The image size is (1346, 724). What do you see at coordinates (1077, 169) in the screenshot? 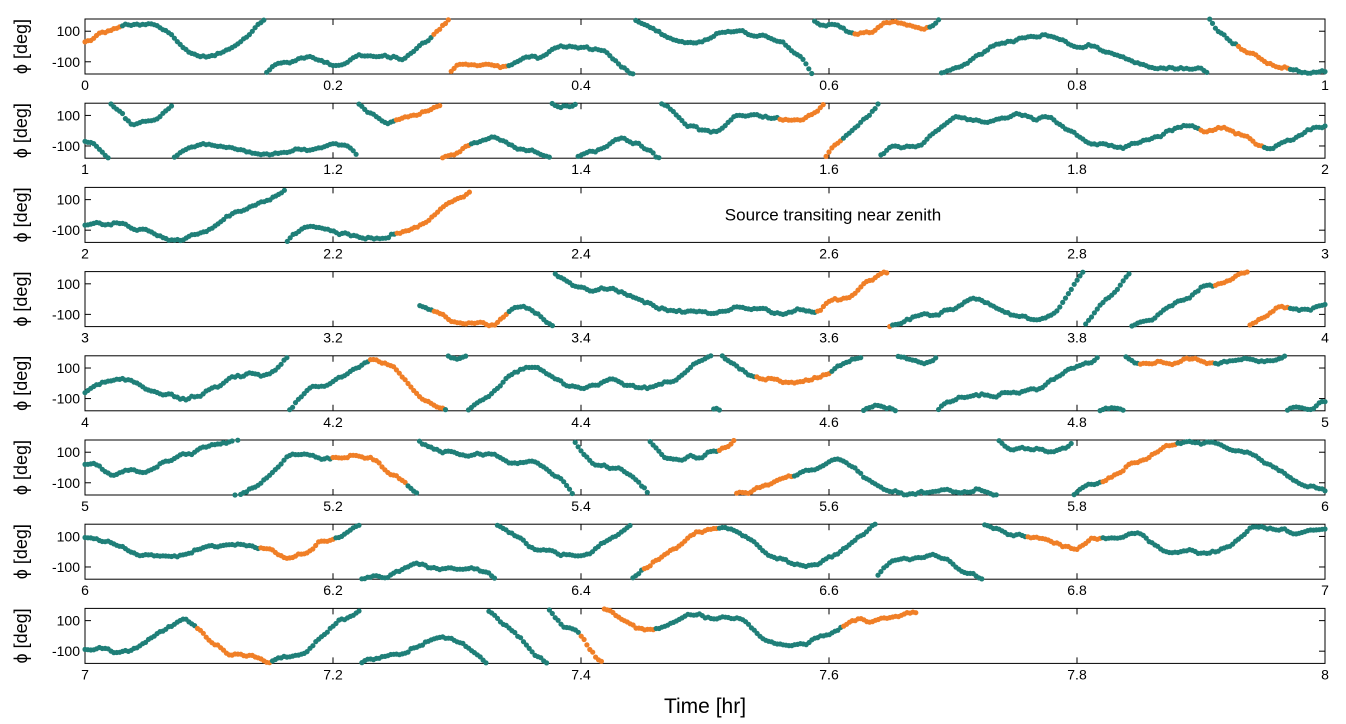
I see `x-tick-label: 1.8` at bounding box center [1077, 169].